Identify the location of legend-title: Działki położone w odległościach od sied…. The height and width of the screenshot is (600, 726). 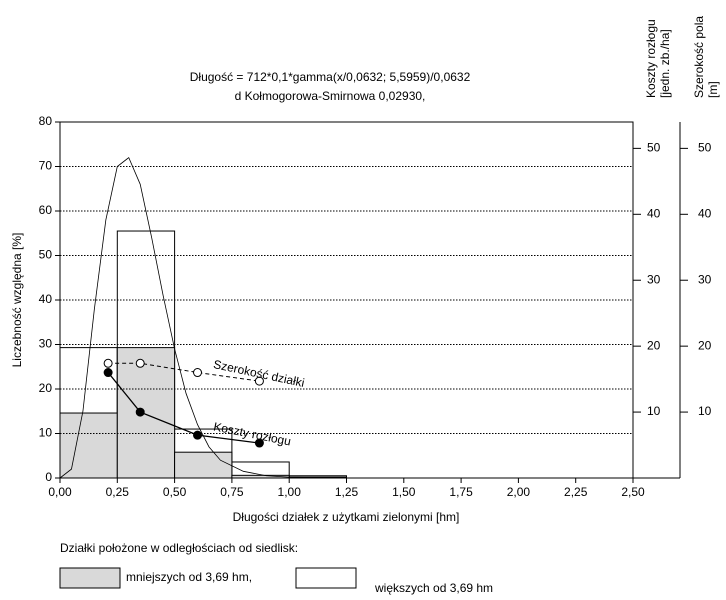
(179, 548).